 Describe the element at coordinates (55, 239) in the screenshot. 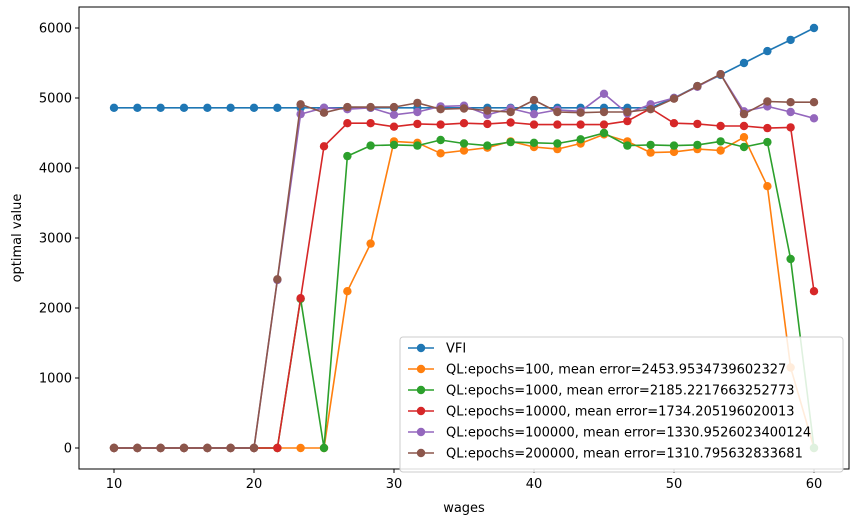

I see `y-tick-label: 3000` at that location.